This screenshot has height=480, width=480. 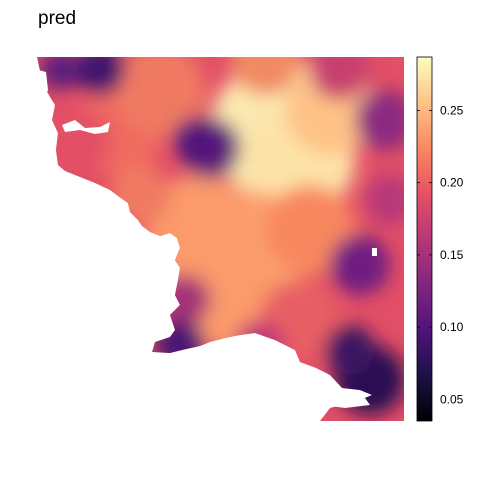 I want to click on colorbar-tick-label: 0.20, so click(x=452, y=183).